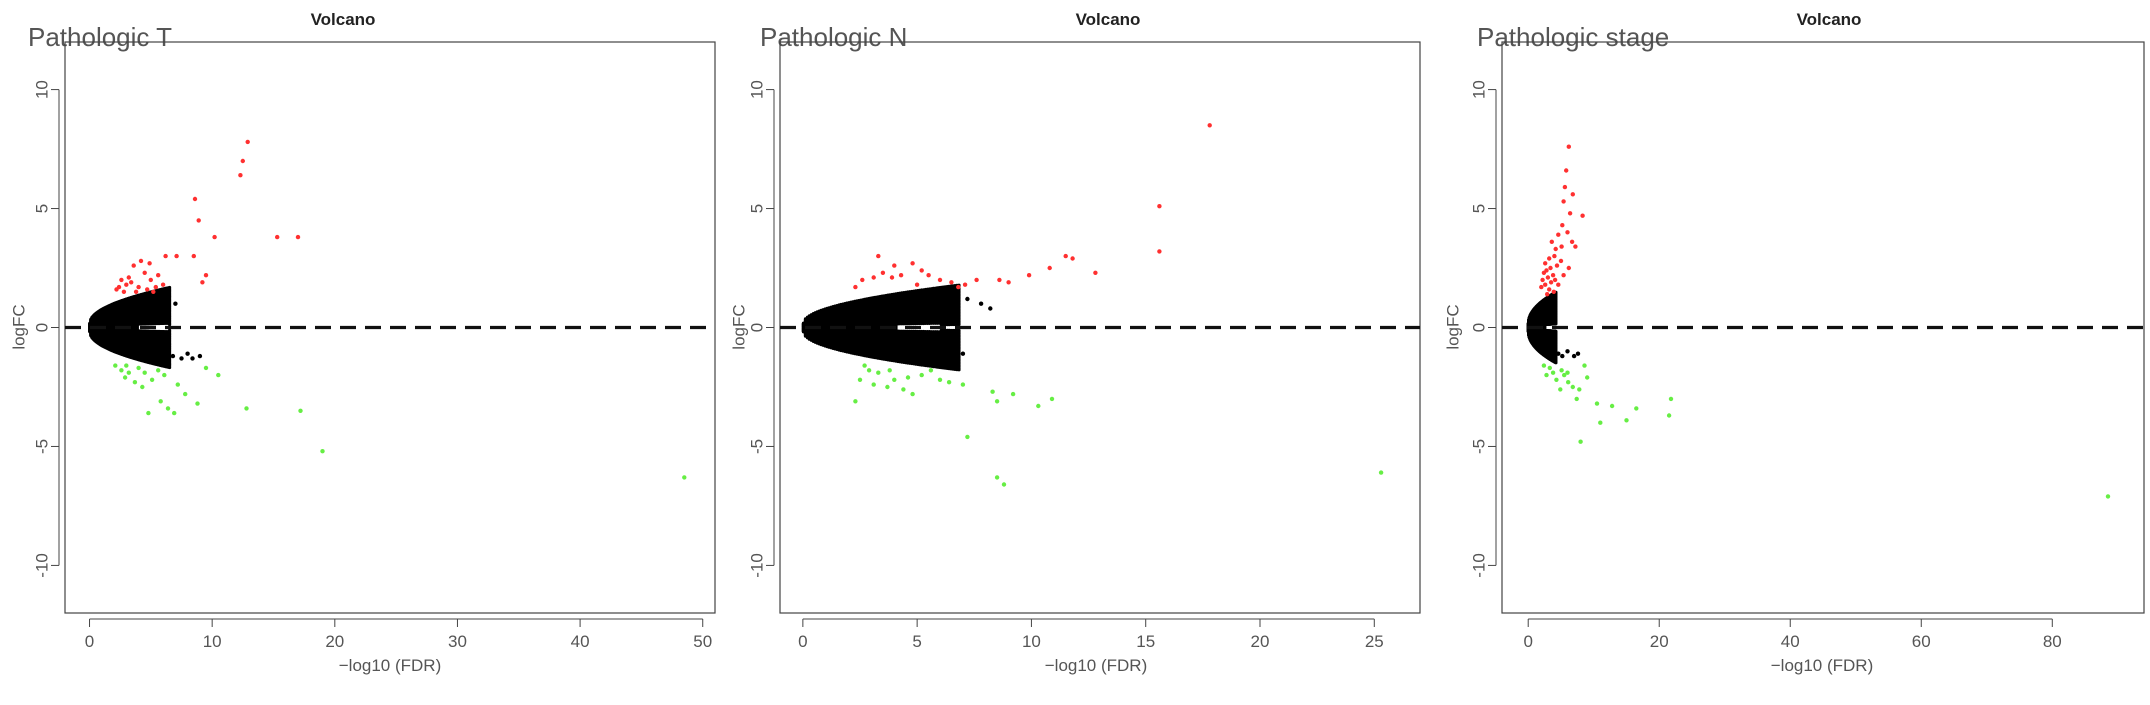 This screenshot has width=2150, height=705. Describe the element at coordinates (916, 641) in the screenshot. I see `x-tick-label: 5` at that location.